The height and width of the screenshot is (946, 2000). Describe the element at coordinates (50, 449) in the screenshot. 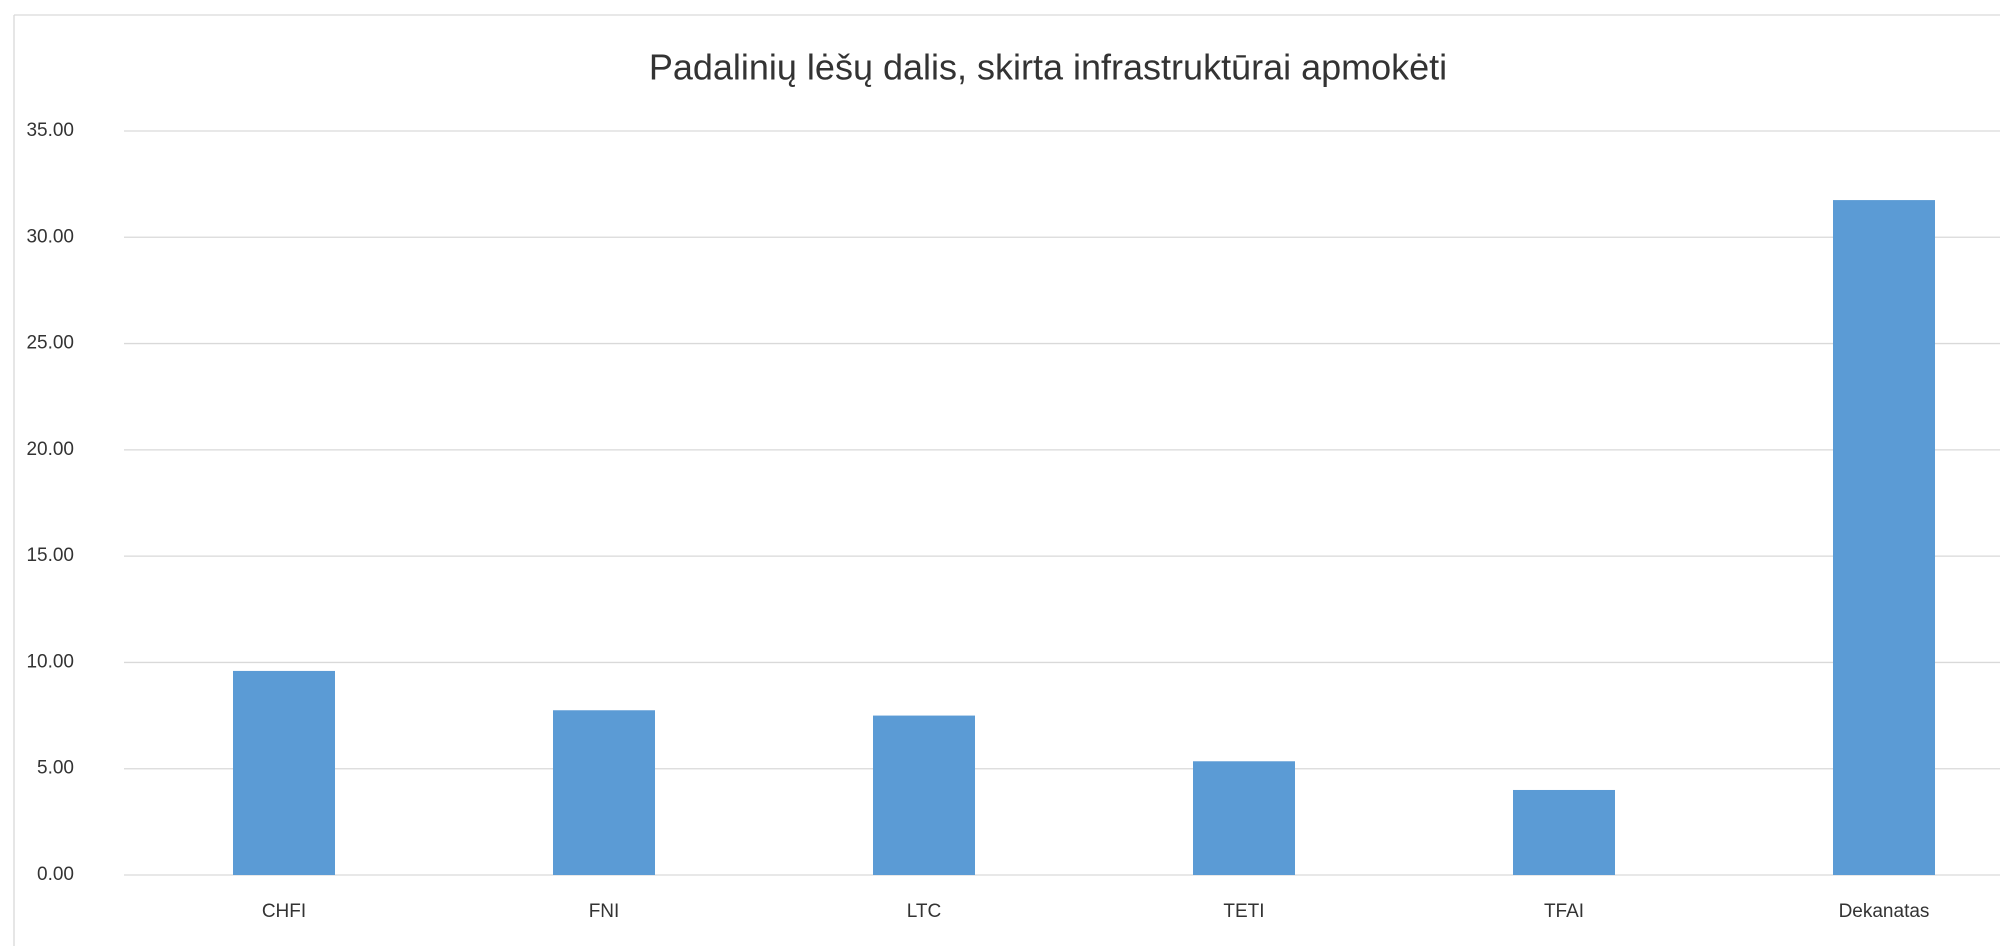

I see `y-tick-label: 20.00` at that location.